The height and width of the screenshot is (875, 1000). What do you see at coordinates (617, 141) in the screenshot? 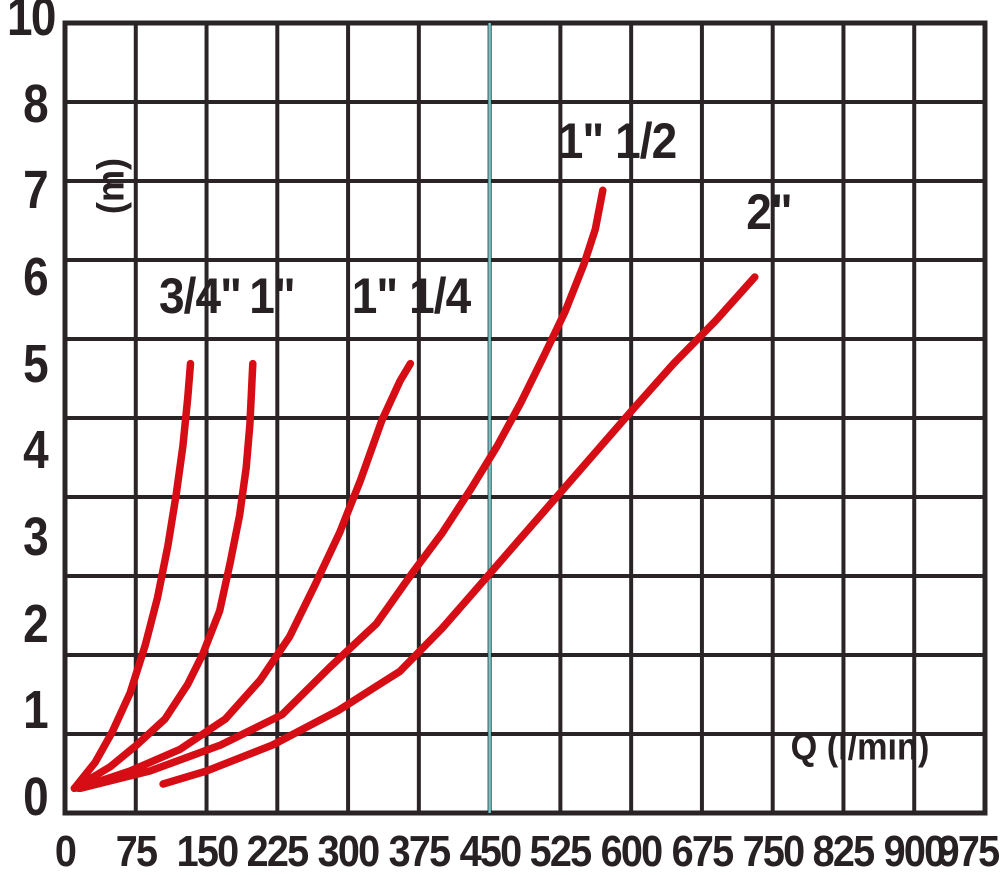
I see `curve-label-1-1-2: 1" 1/2` at bounding box center [617, 141].